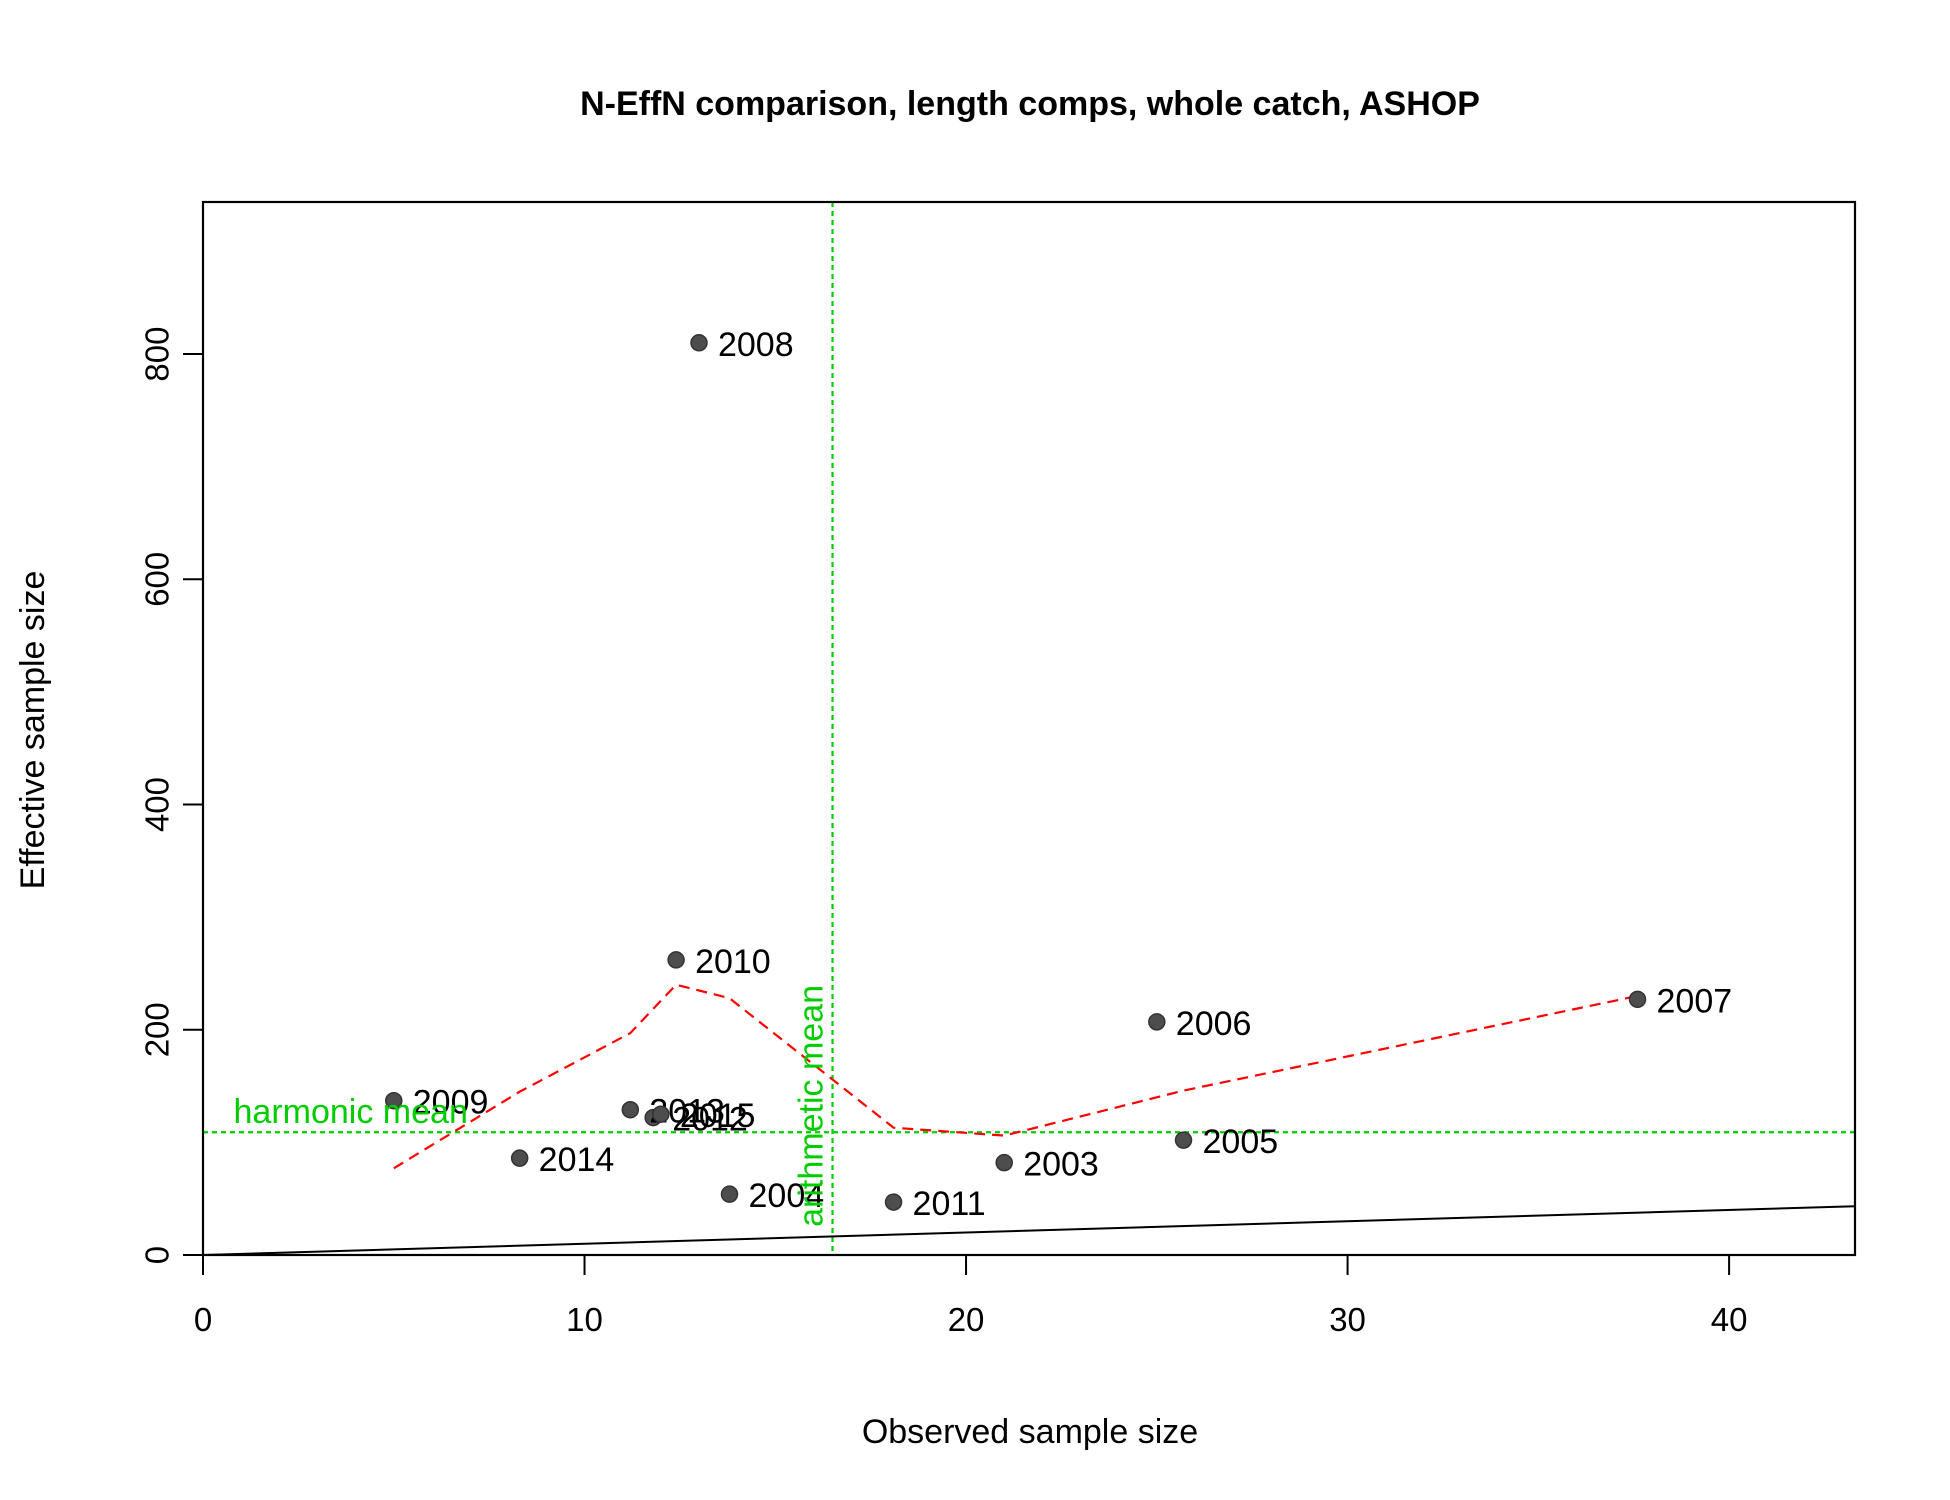 This screenshot has width=1950, height=1500. Describe the element at coordinates (710, 1120) in the screenshot. I see `point-label-2012: 2012` at that location.